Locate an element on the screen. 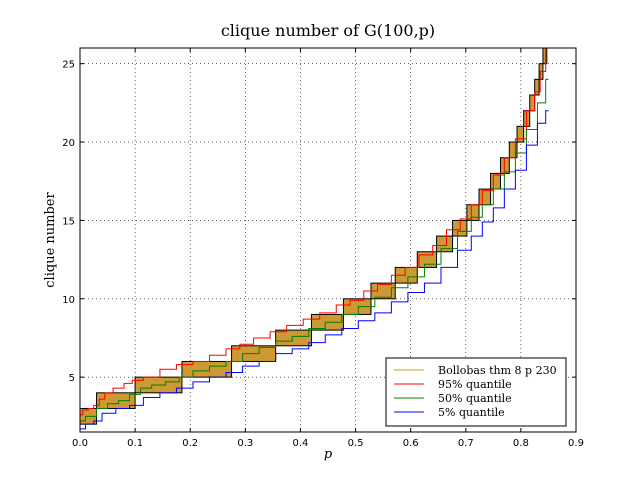 The width and height of the screenshot is (640, 480). y-tick-label: 5 is located at coordinates (72, 378).